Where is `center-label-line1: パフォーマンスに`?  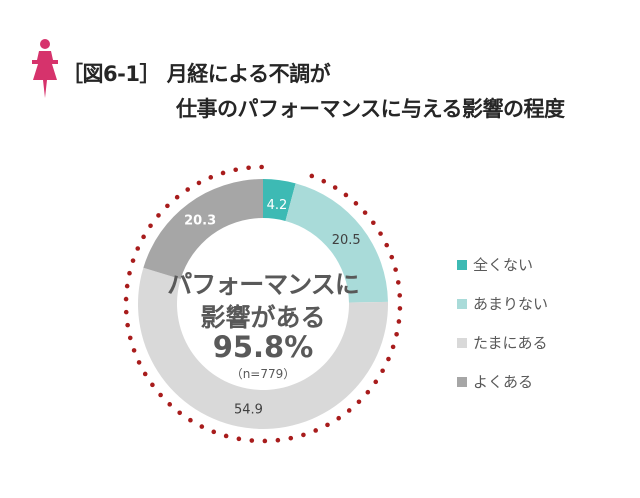 center-label-line1: パフォーマンスに is located at coordinates (263, 284).